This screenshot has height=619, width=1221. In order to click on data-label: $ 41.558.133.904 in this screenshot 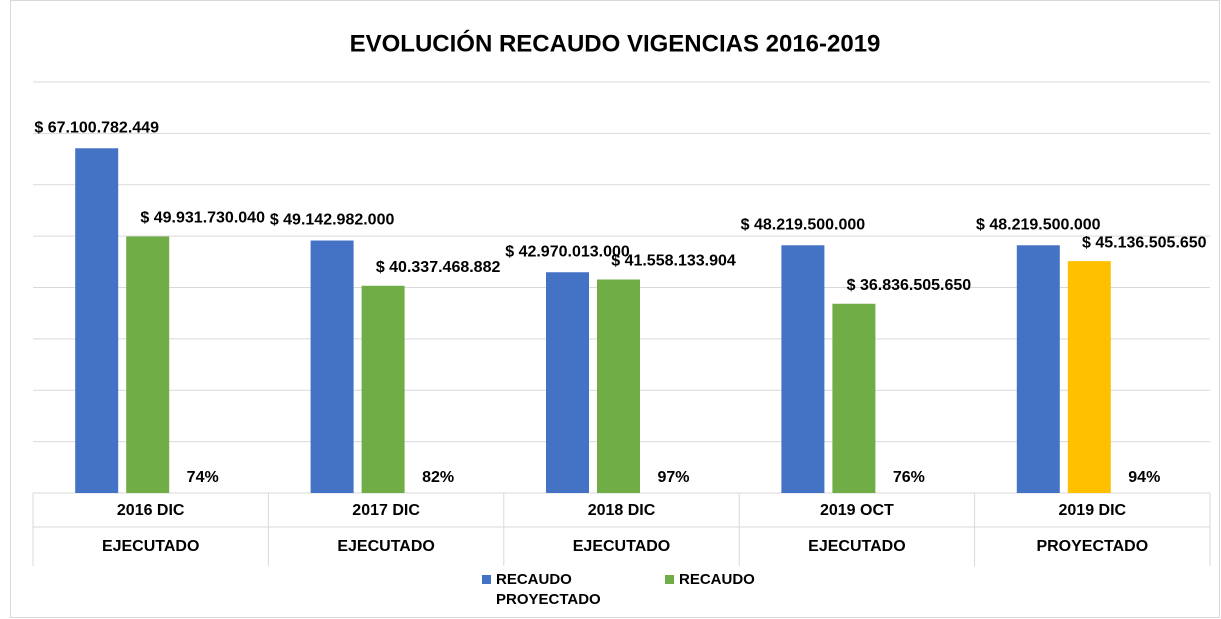, I will do `click(673, 261)`.